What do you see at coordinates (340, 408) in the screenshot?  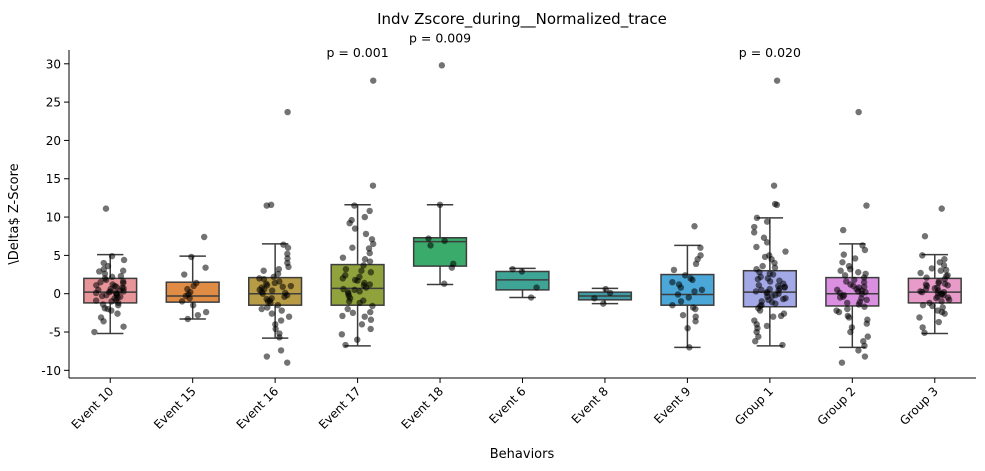 I see `x-tick-label: Event 17` at bounding box center [340, 408].